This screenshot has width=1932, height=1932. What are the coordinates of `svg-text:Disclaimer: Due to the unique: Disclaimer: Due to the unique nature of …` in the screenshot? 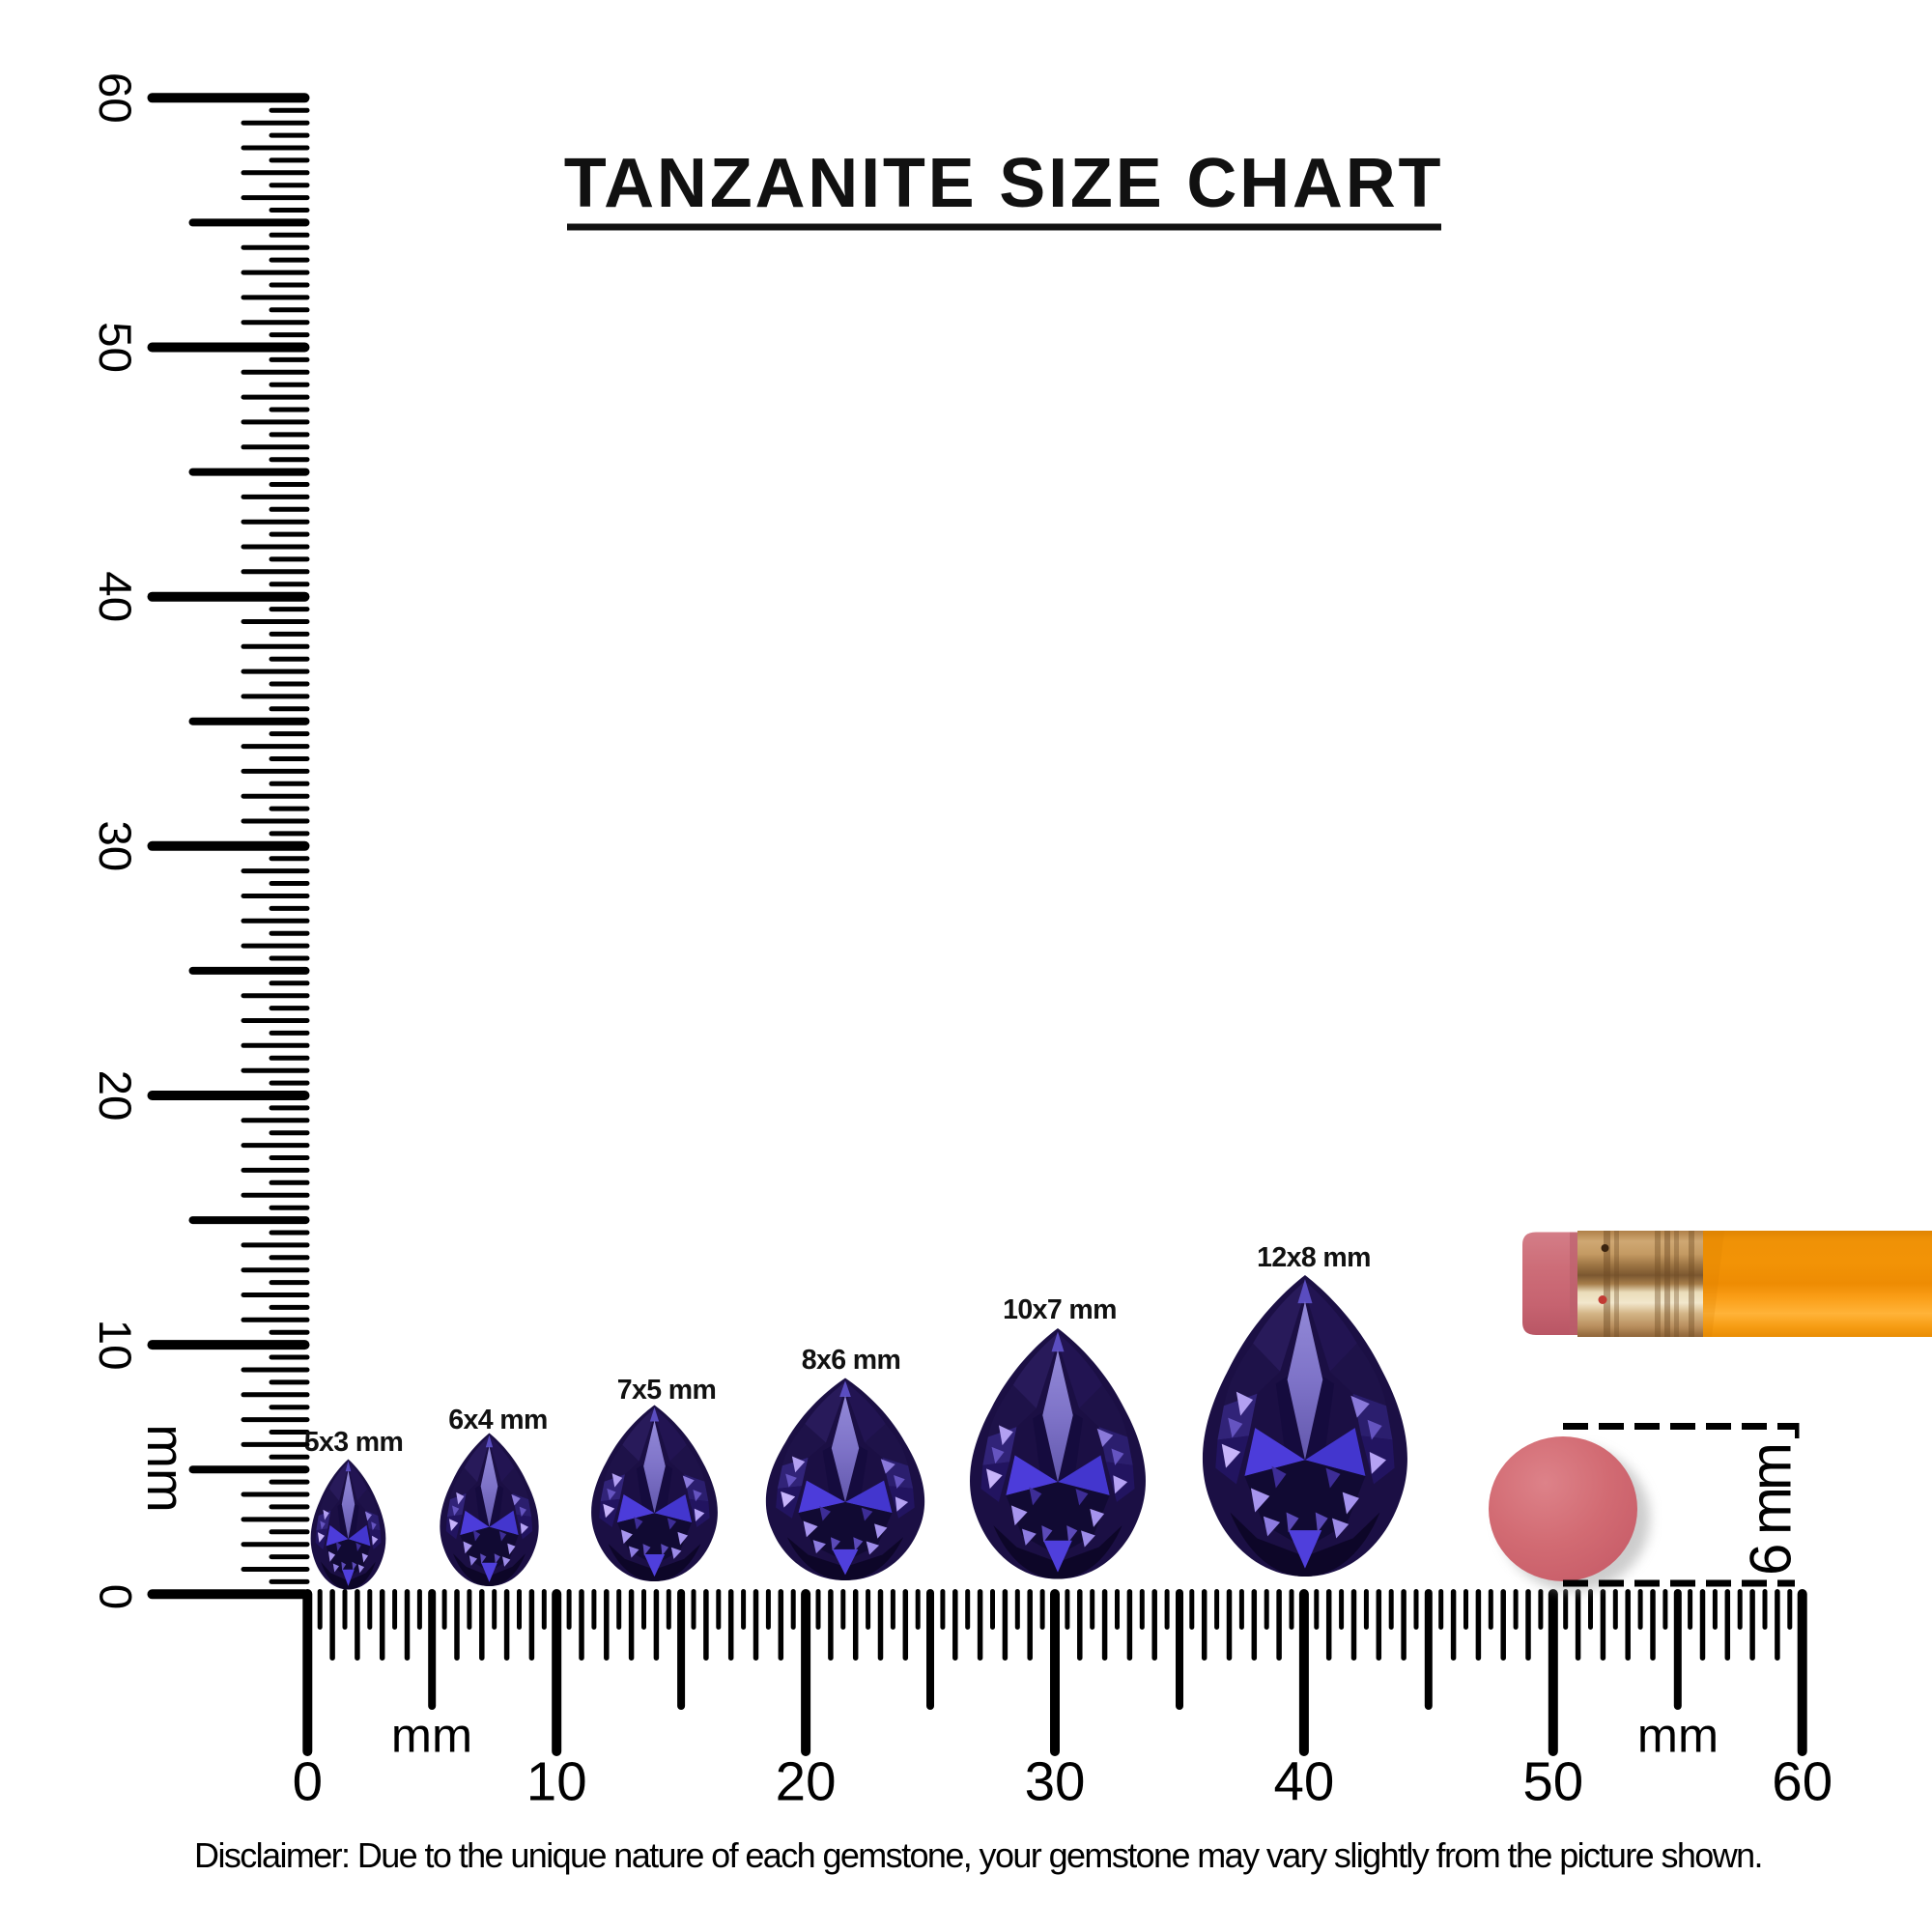 It's located at (978, 1855).